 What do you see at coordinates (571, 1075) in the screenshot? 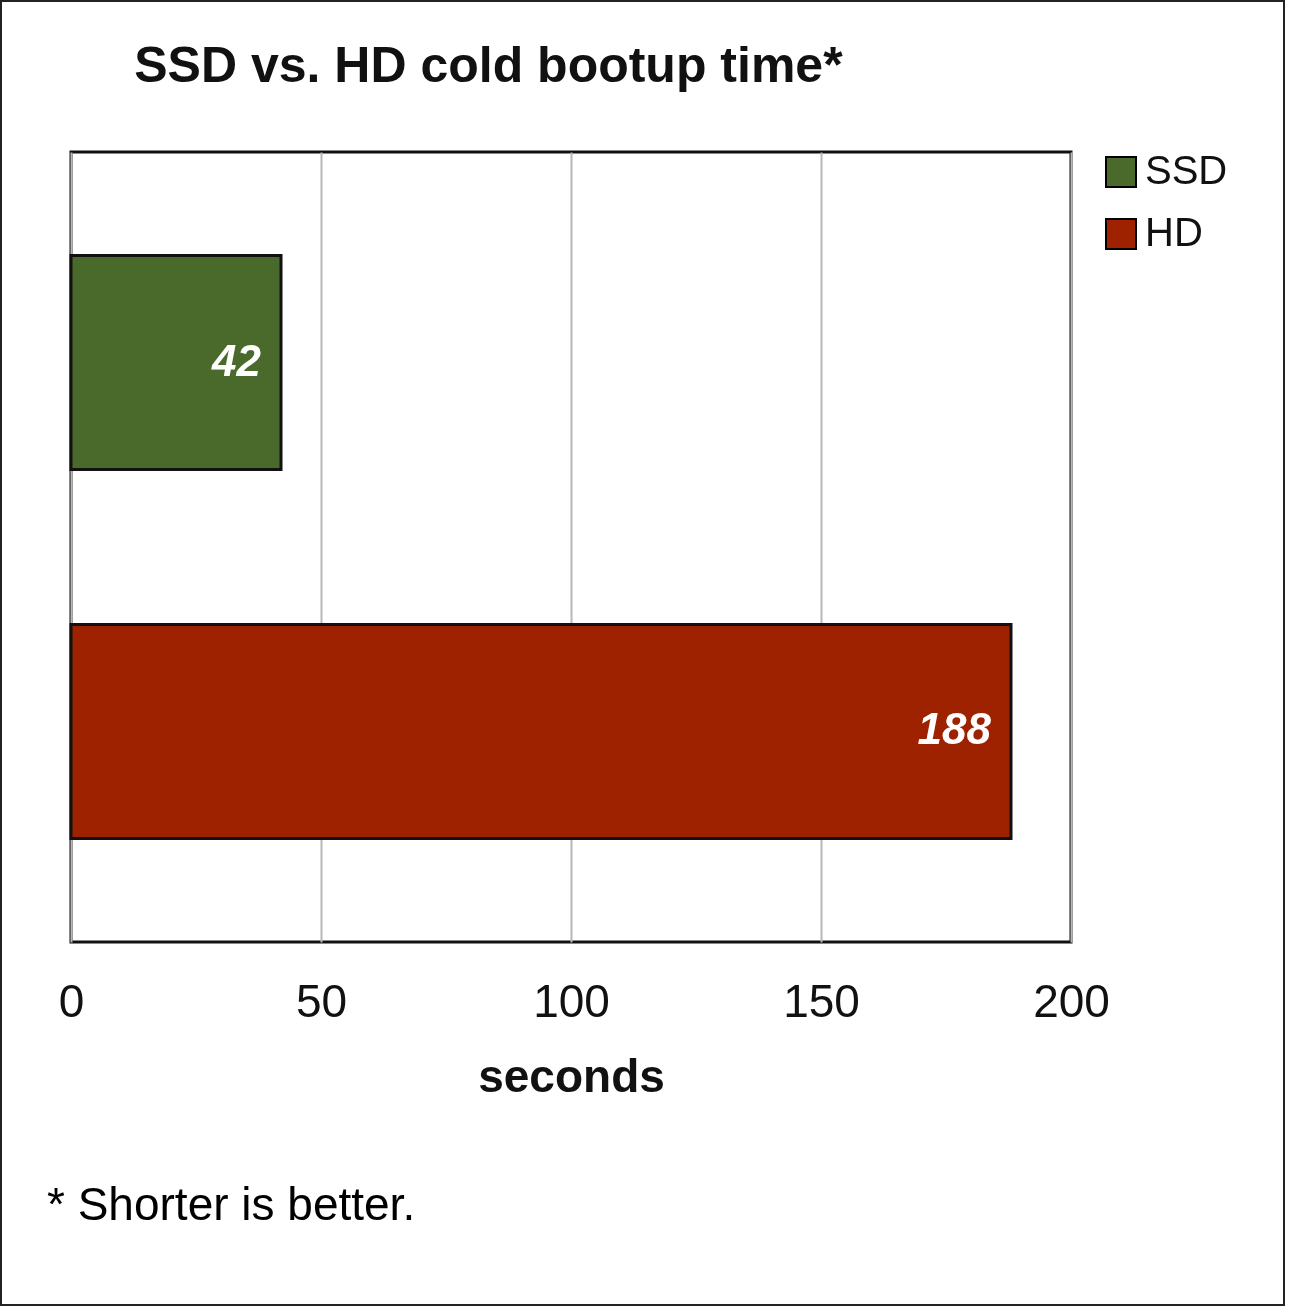
I see `x-axis-title: seconds` at bounding box center [571, 1075].